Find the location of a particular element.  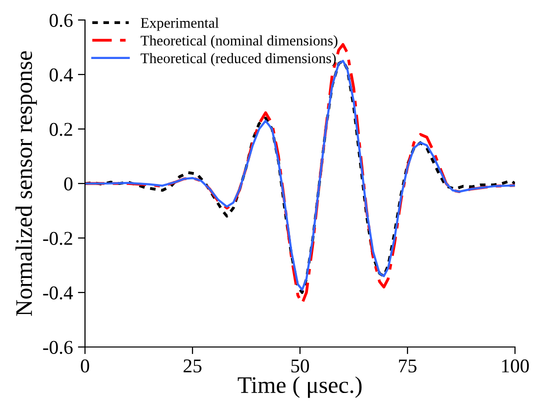

x-axis-title: Time ( μsec.) is located at coordinates (300, 387).